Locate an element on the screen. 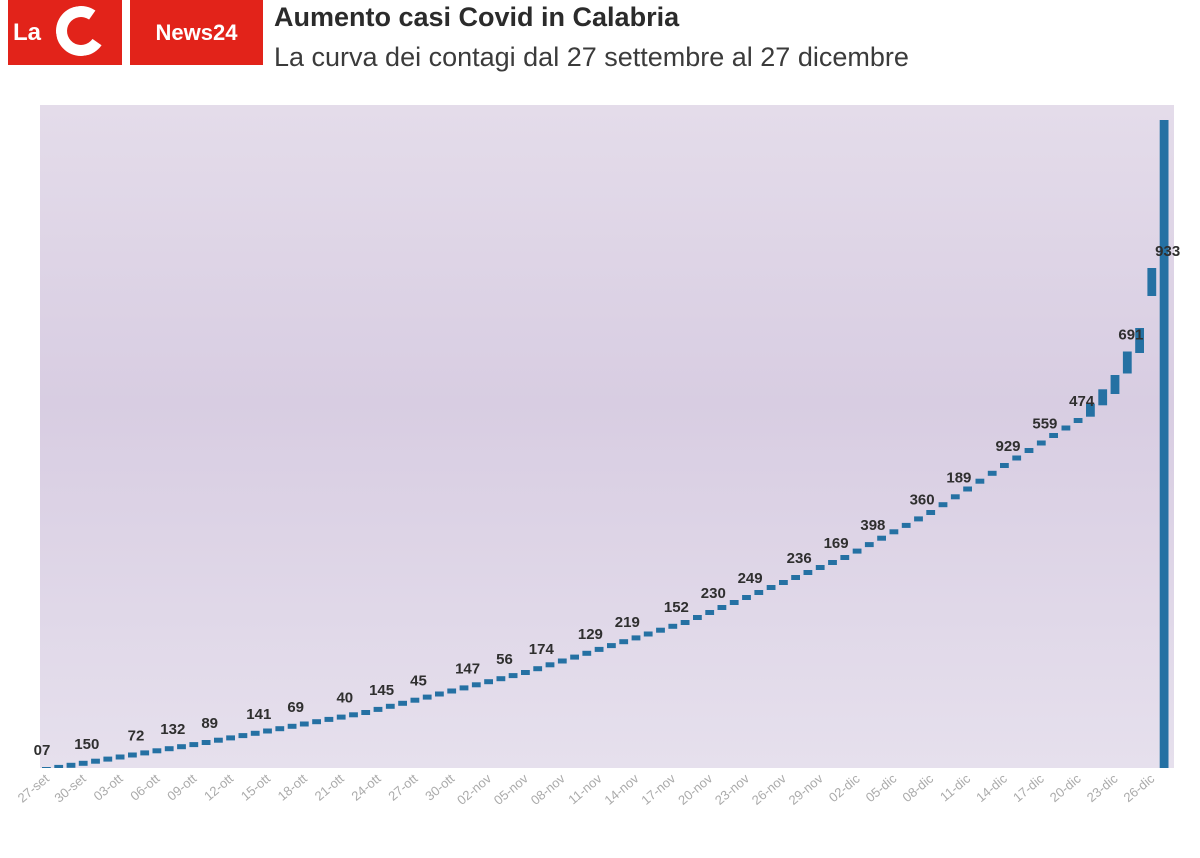 This screenshot has width=1200, height=858. x-tick-label: 20-nov is located at coordinates (695, 788).